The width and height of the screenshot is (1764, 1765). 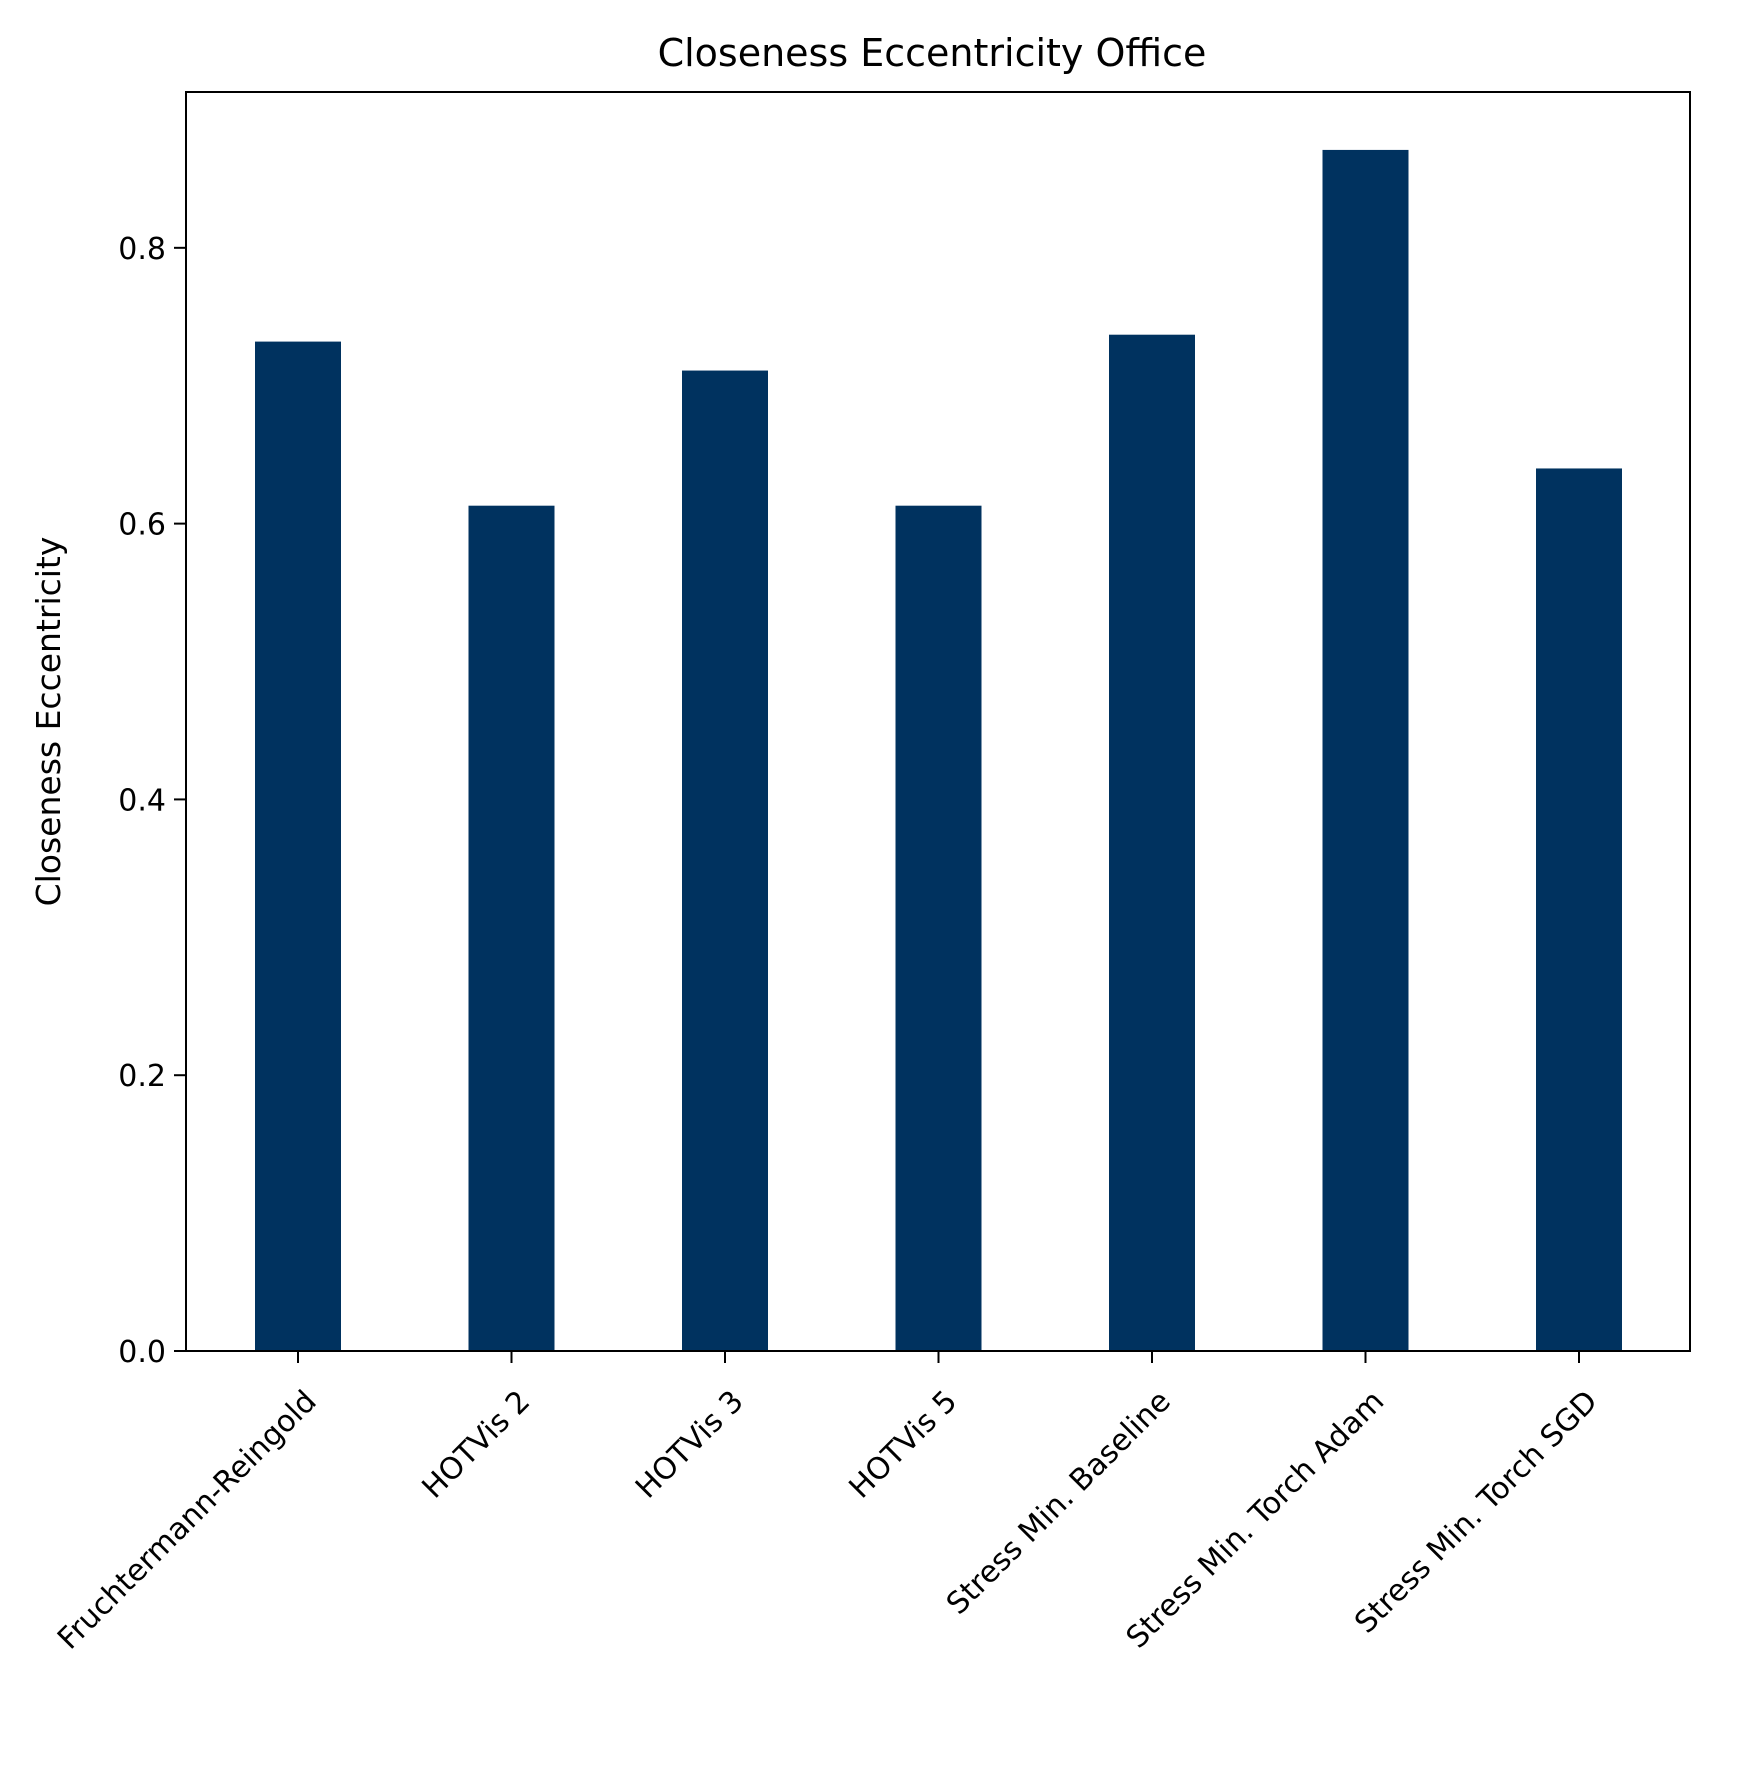 I want to click on y-axis-ticks: 0.0 0.2 0.4 0.6 0.8, so click(x=152, y=801).